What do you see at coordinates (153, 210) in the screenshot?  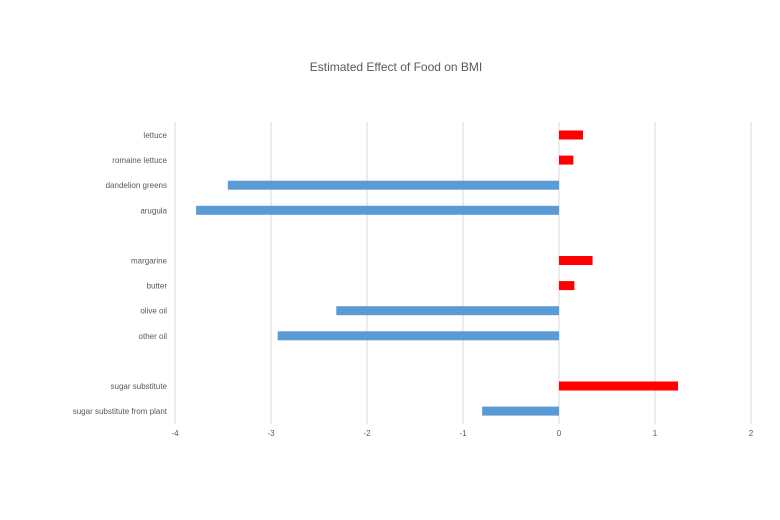 I see `category-label: arugula` at bounding box center [153, 210].